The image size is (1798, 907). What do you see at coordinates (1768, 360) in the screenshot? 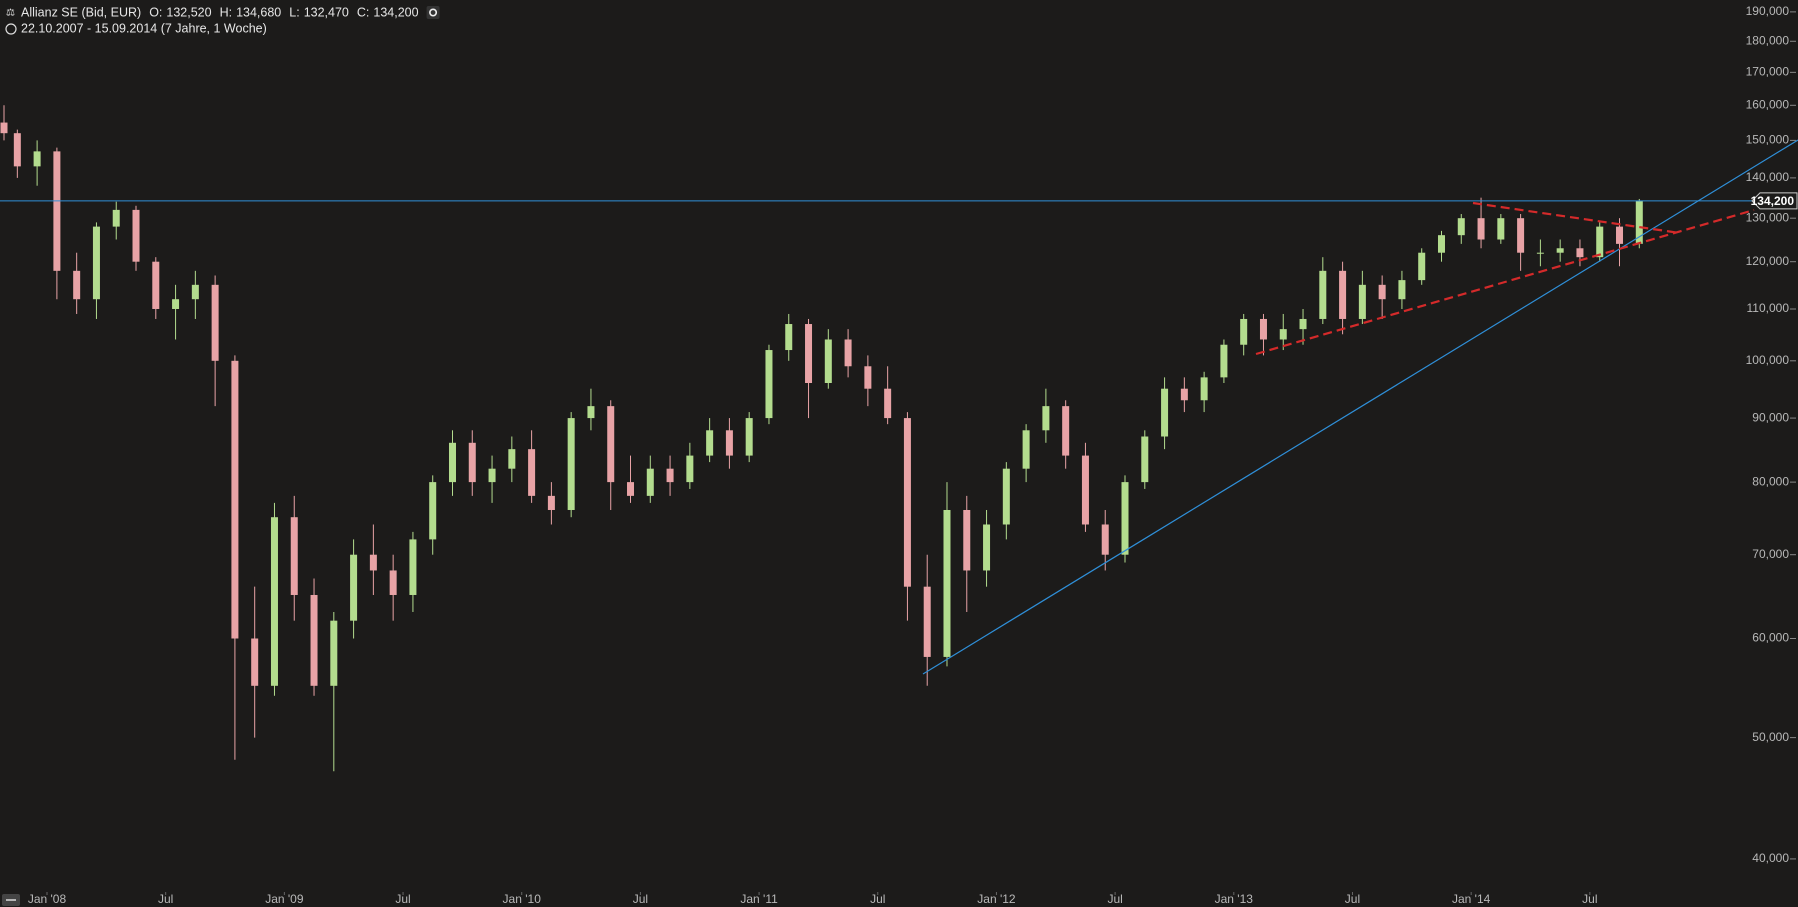
I see `y-tick-label: 100,000` at bounding box center [1768, 360].